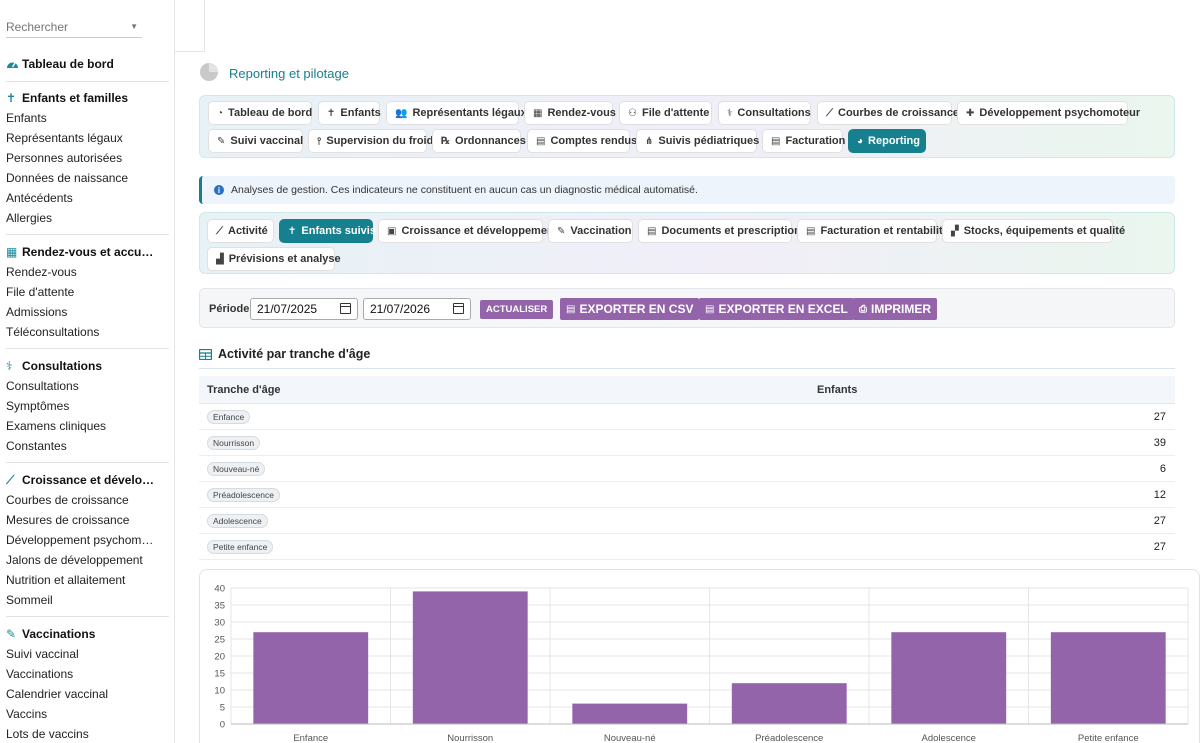 The width and height of the screenshot is (1200, 743). I want to click on sidebar-dashboard: Tableau de bord, so click(87, 64).